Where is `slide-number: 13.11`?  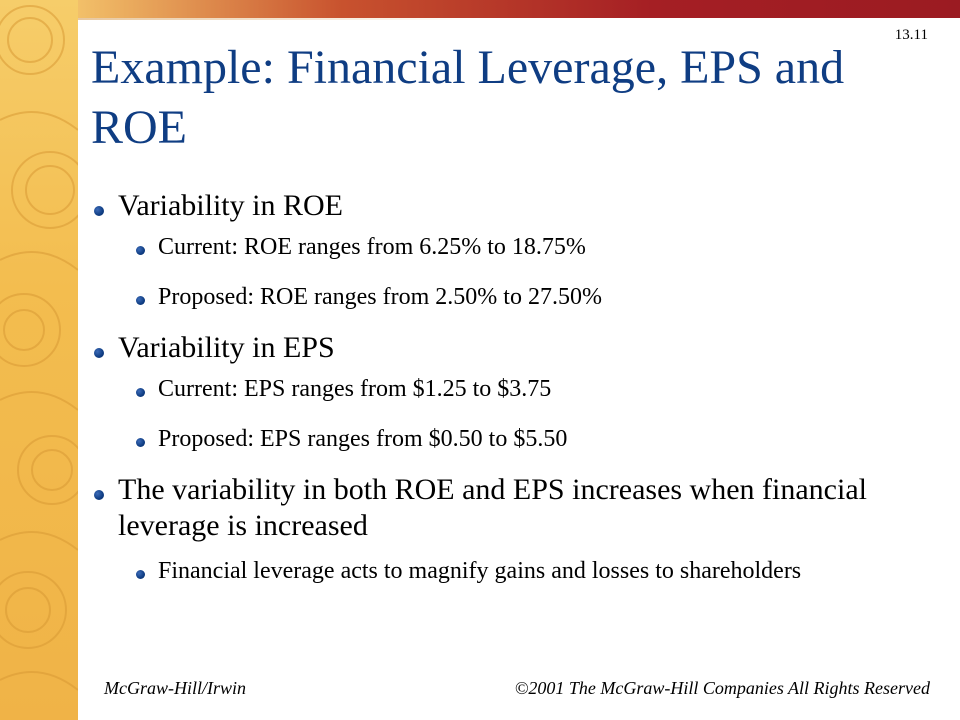
slide-number: 13.11 is located at coordinates (911, 35).